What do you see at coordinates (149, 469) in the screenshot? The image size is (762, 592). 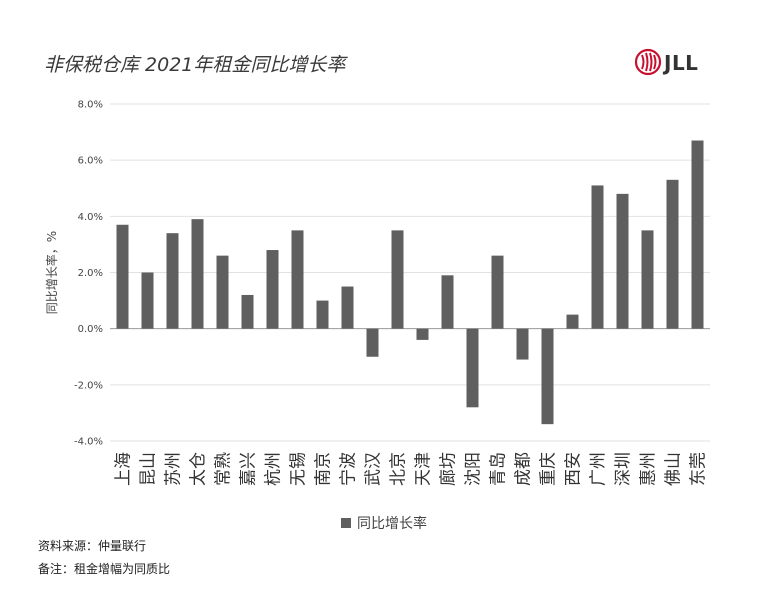 I see `x-category-label: 昆山` at bounding box center [149, 469].